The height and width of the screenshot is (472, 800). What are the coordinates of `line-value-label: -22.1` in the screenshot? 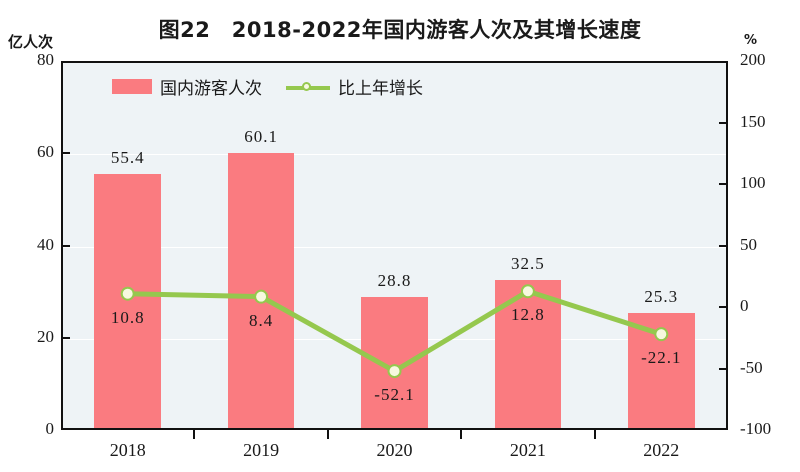 It's located at (661, 358).